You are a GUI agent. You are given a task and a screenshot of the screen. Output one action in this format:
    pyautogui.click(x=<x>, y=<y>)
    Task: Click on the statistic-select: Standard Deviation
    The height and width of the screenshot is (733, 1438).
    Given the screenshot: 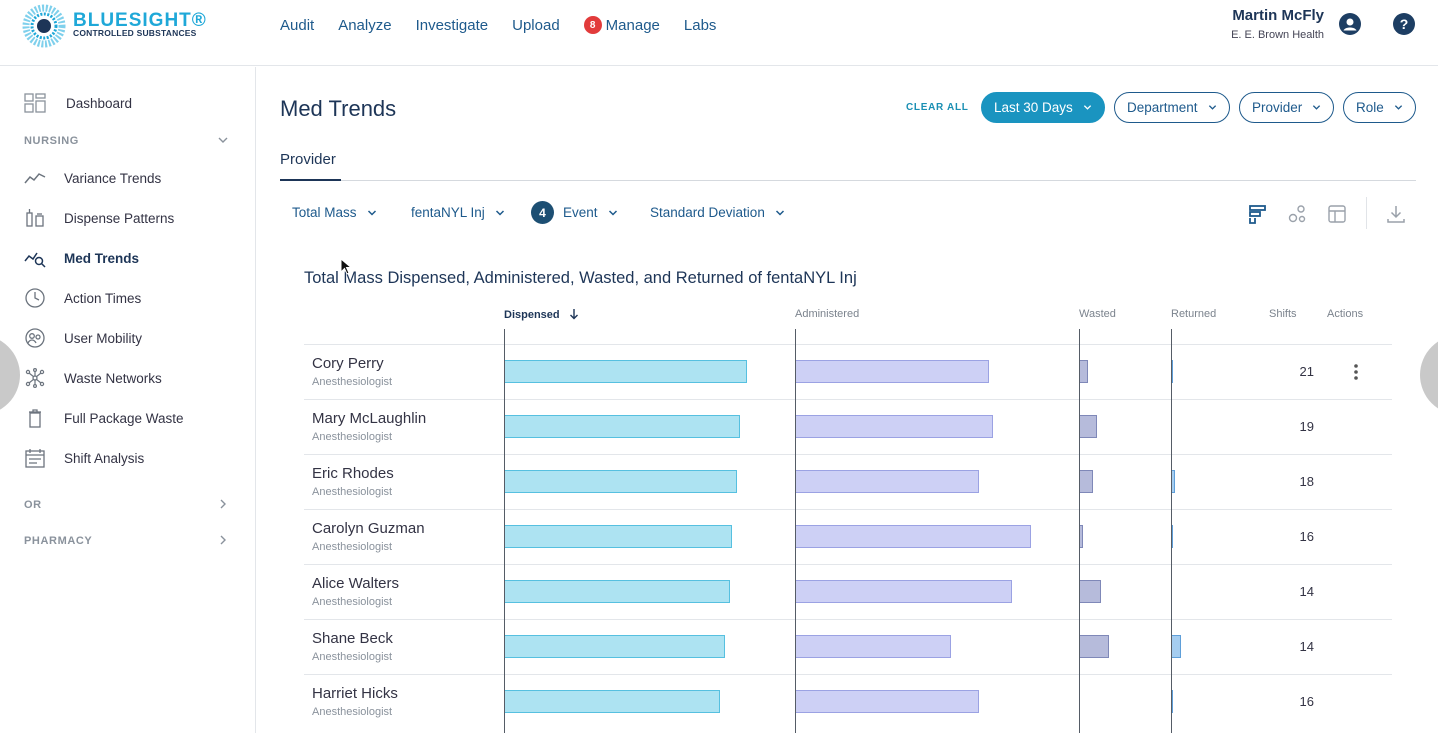 What is the action you would take?
    pyautogui.click(x=717, y=212)
    